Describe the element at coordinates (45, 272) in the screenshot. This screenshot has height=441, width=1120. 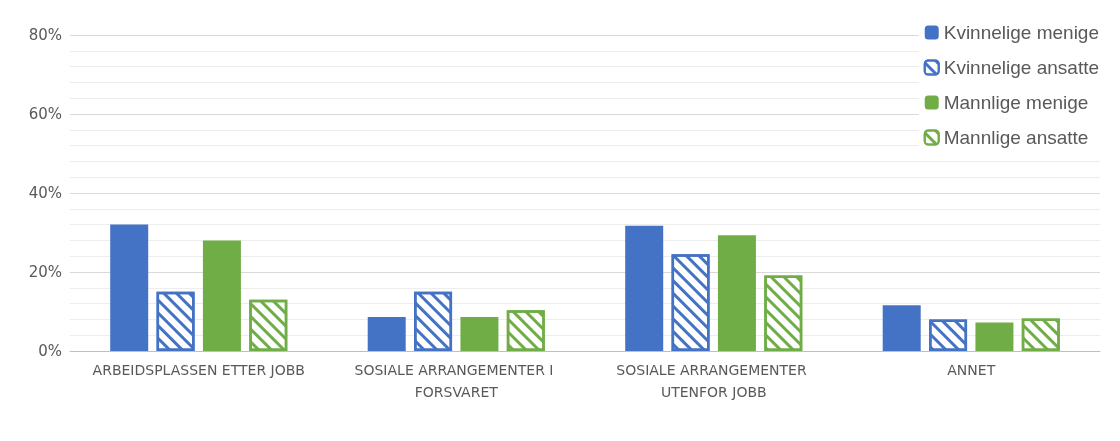
I see `y-tick-label: 20%` at that location.